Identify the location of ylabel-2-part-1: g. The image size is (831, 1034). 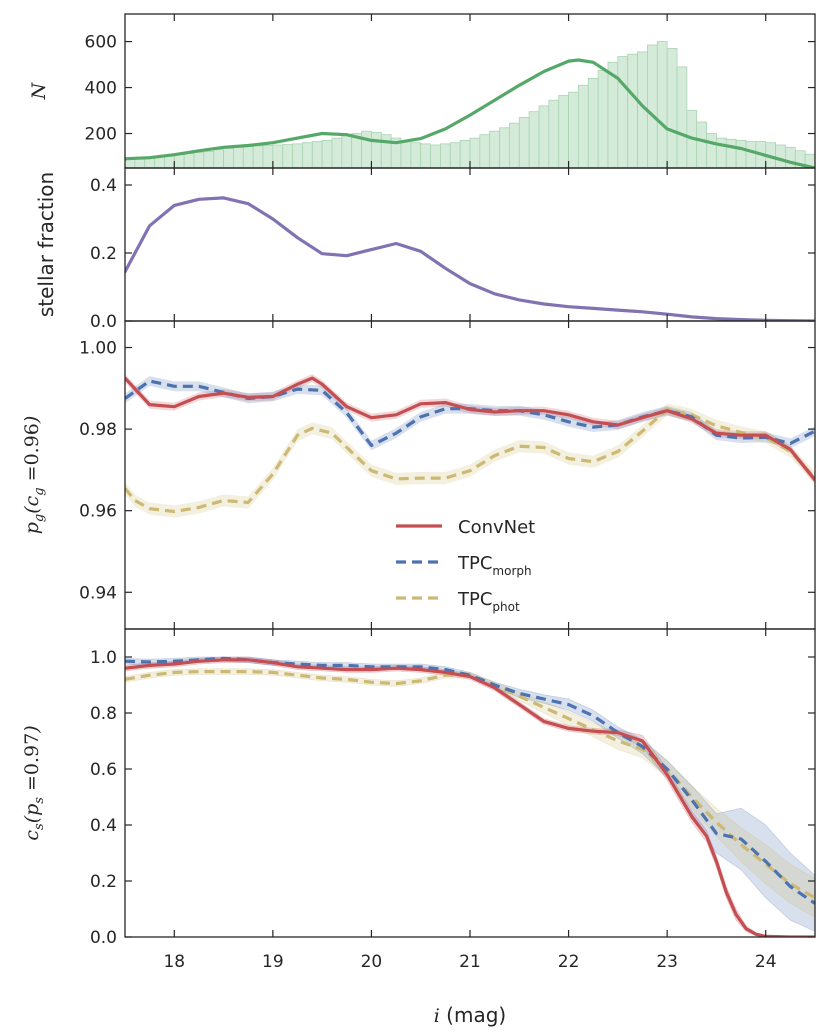
(39, 518).